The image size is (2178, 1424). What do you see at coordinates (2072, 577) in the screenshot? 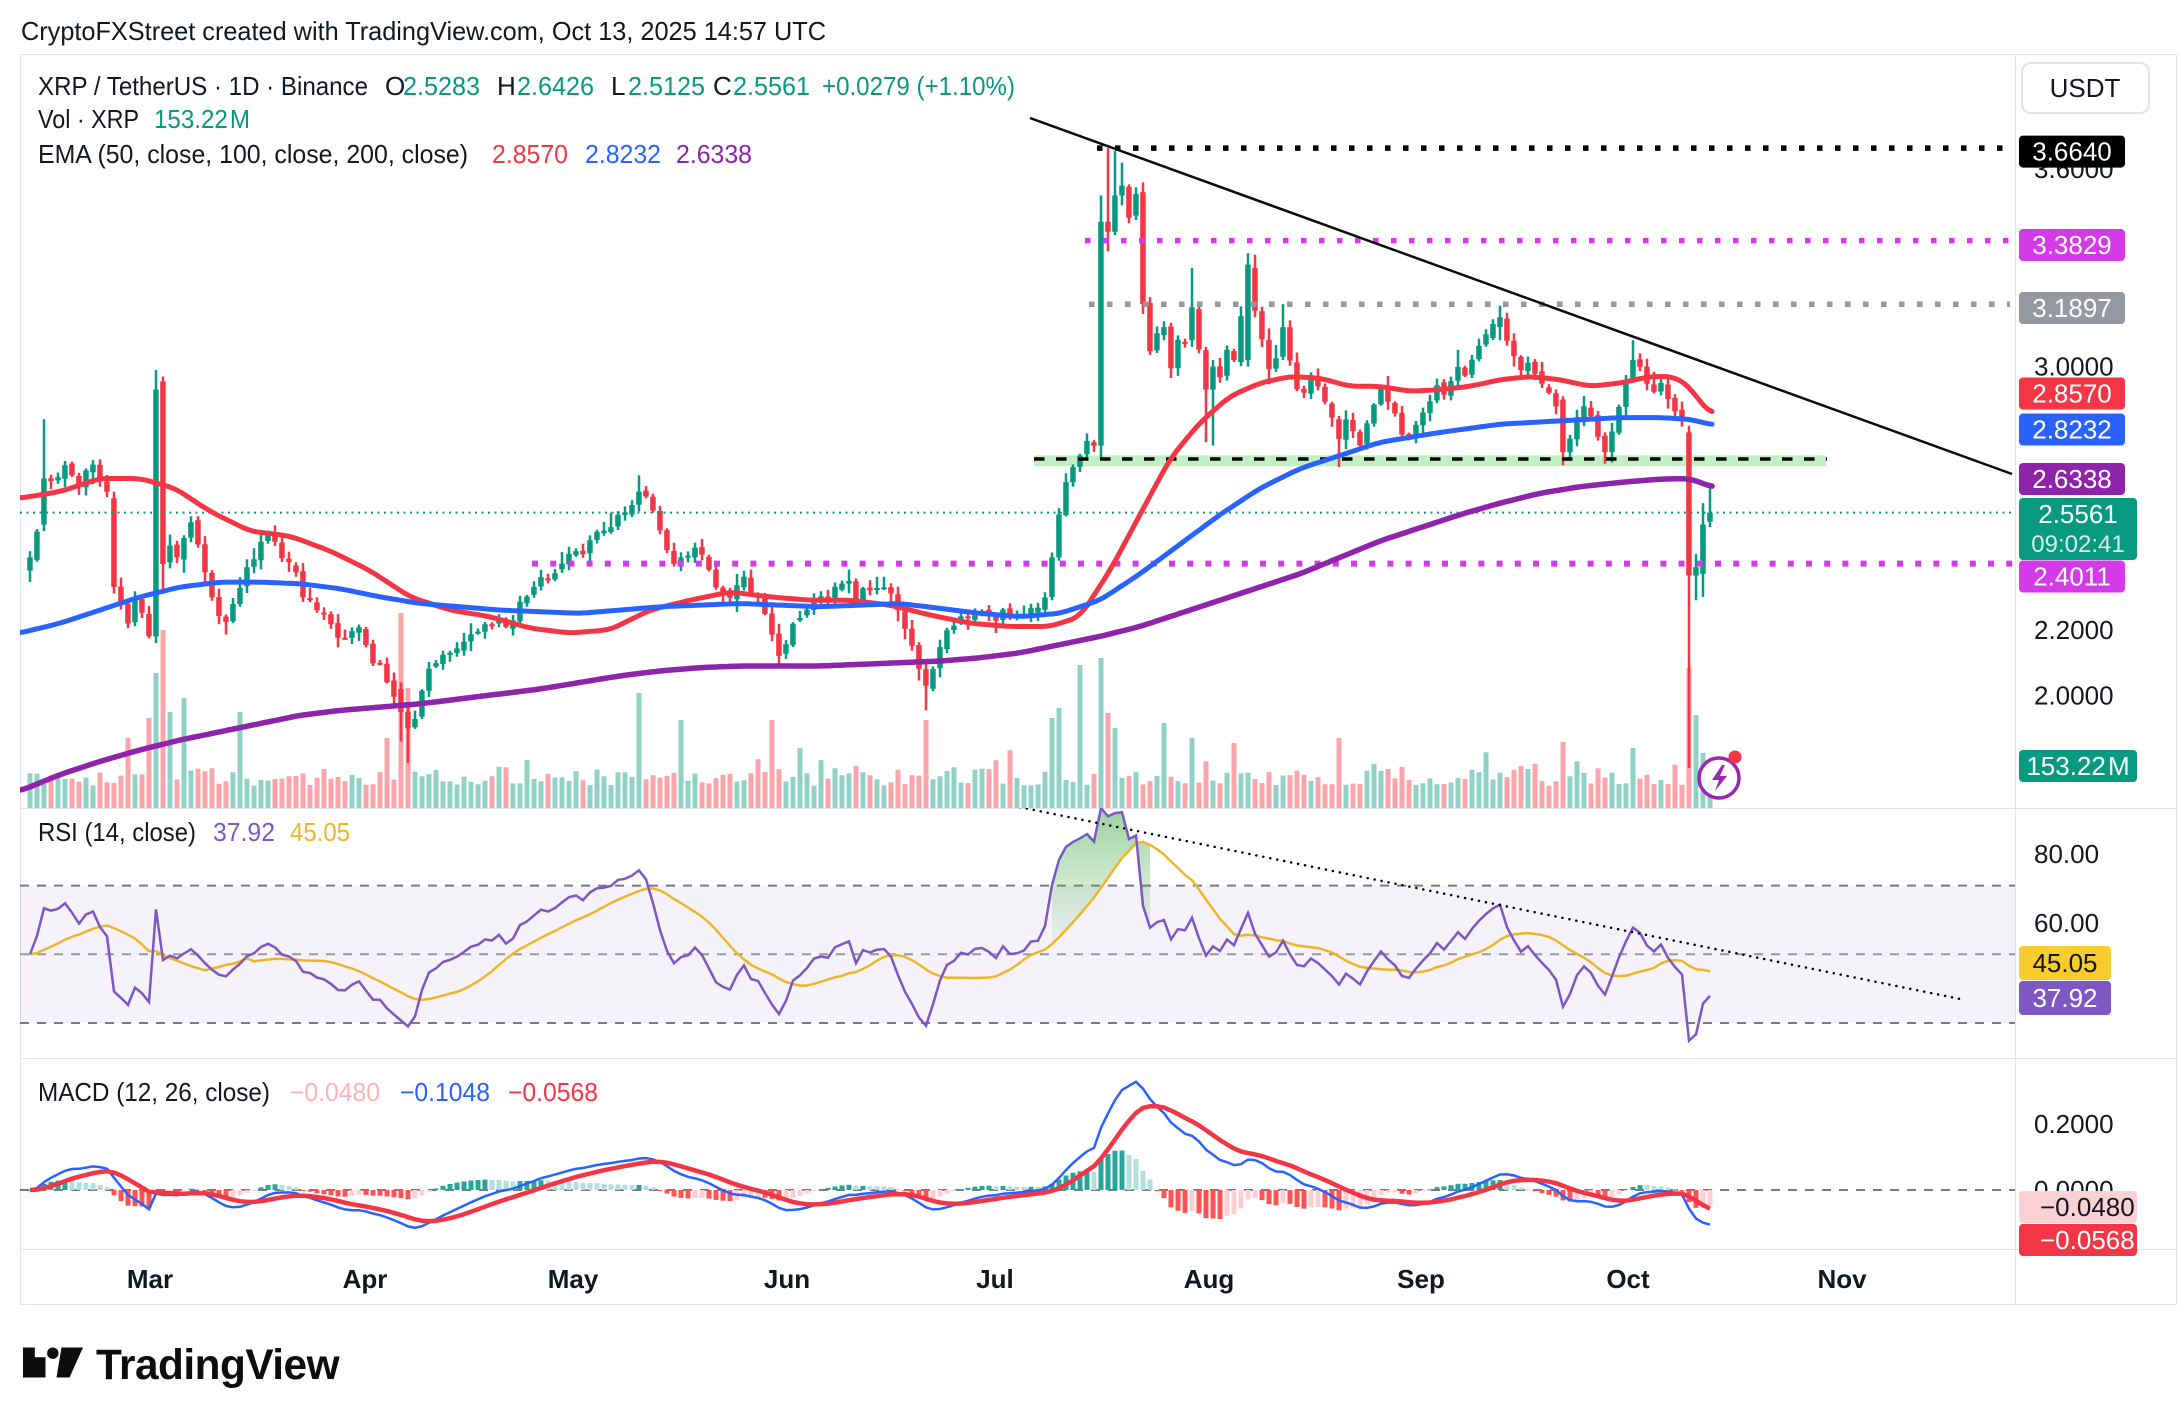
I see `svg-text: 2.4011` at bounding box center [2072, 577].